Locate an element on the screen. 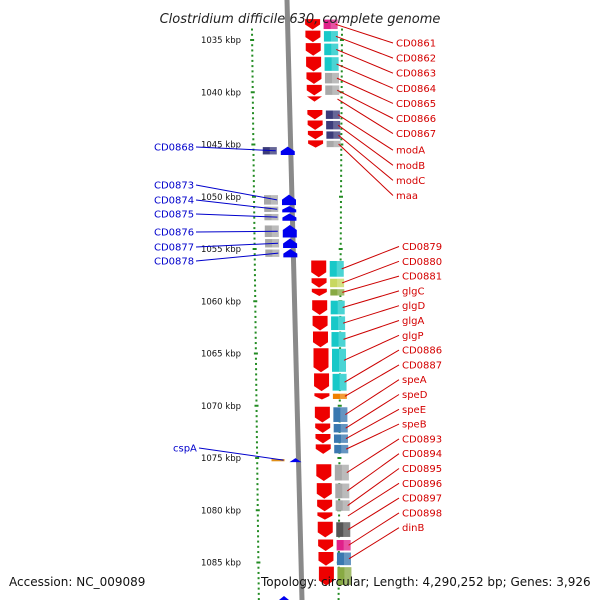 The image size is (600, 600). gene-label-reverse: CD0878 is located at coordinates (174, 262).